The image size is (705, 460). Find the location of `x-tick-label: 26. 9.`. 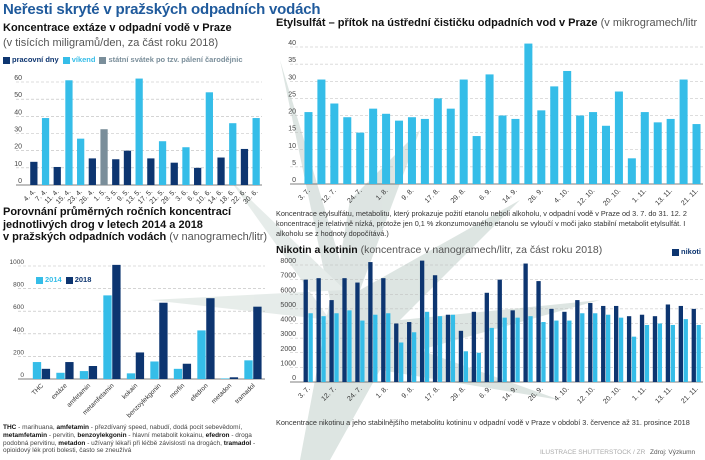

x-tick-label: 26. 9. is located at coordinates (535, 195).